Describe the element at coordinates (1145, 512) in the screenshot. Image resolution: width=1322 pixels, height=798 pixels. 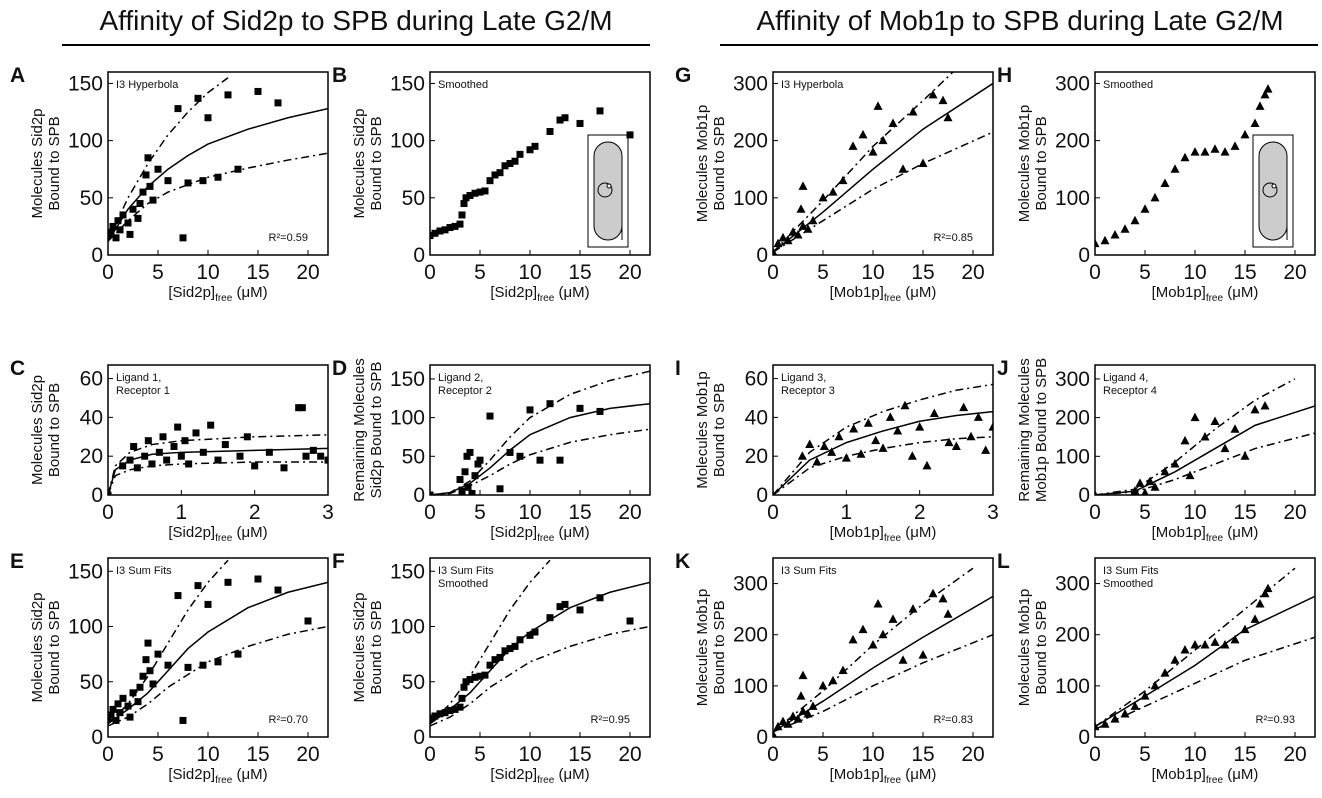
I see `x-tick-label: 5` at that location.